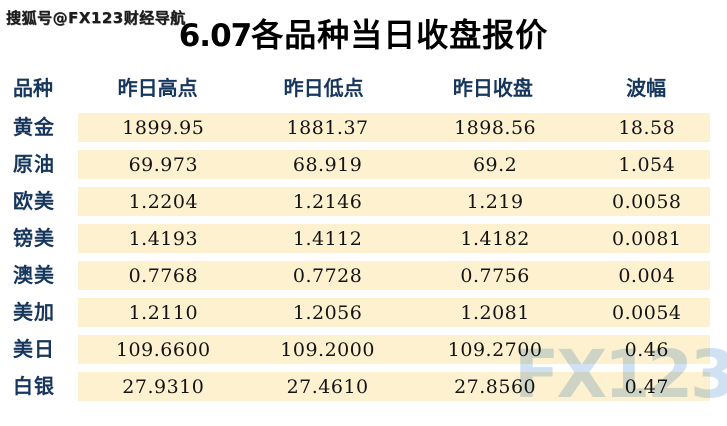  I want to click on row-label: 美日, so click(34, 349).